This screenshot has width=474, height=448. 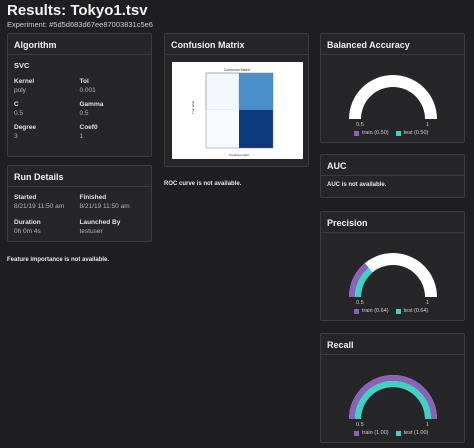 I want to click on field-duration: Duration 0h 0m 4s, so click(x=27, y=227).